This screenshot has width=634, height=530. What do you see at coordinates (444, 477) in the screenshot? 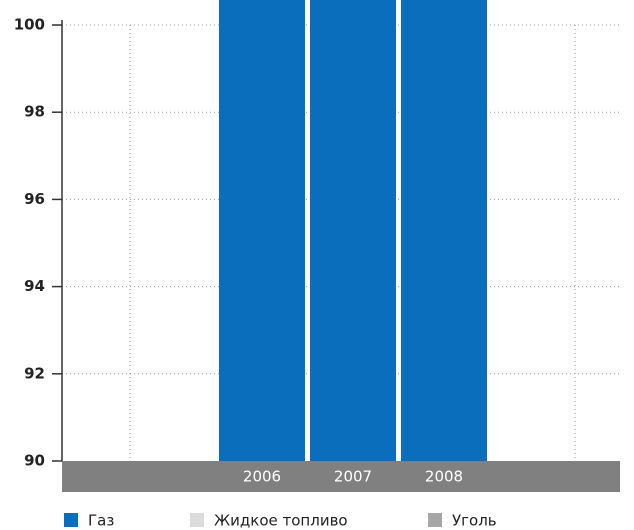
I see `x-tick-label: 2008` at bounding box center [444, 477].